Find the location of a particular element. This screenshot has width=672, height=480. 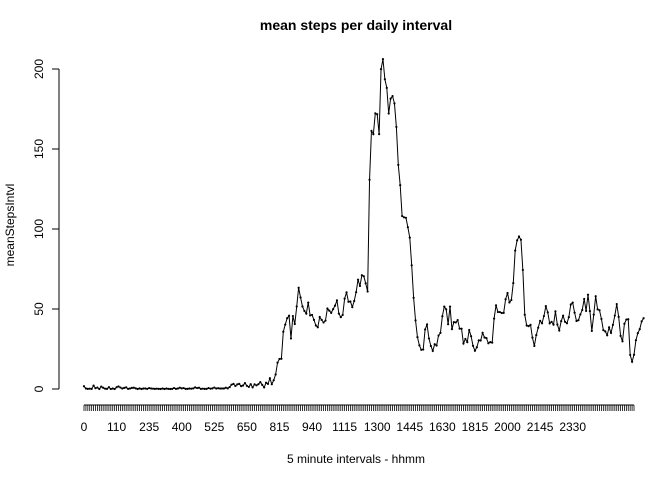

x-axis-label: 5 minute intervals - hhmm is located at coordinates (356, 459).